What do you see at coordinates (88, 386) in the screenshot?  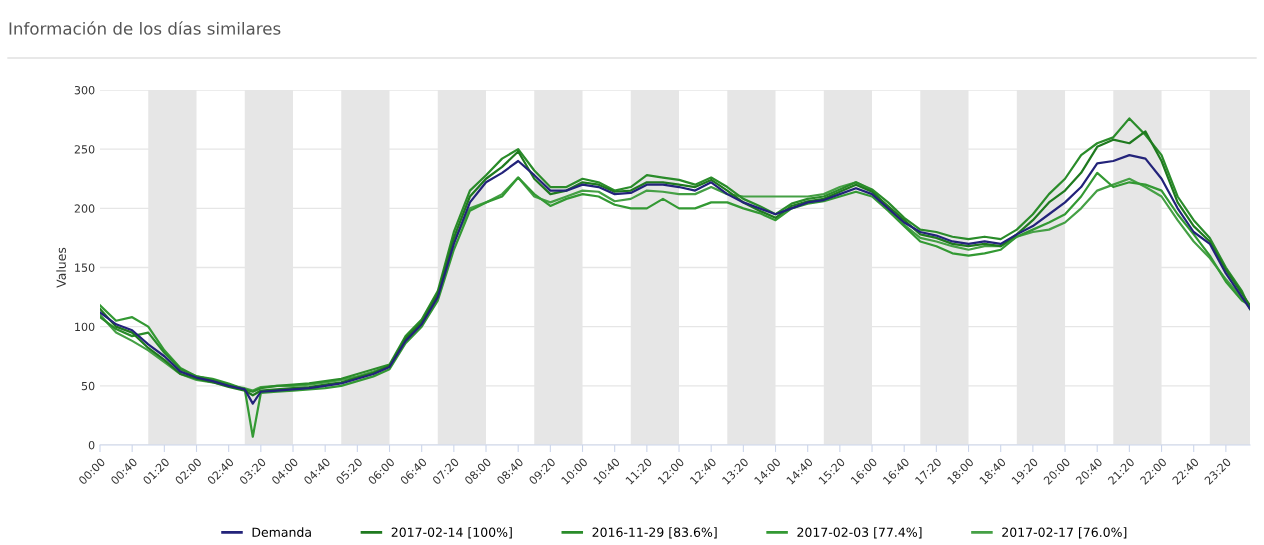 I see `y-tick-label: 50` at bounding box center [88, 386].